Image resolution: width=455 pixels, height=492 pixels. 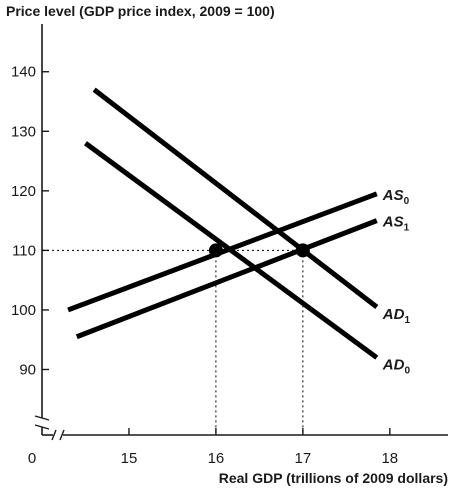 What do you see at coordinates (23, 310) in the screenshot?
I see `y-tick-label: 100` at bounding box center [23, 310].